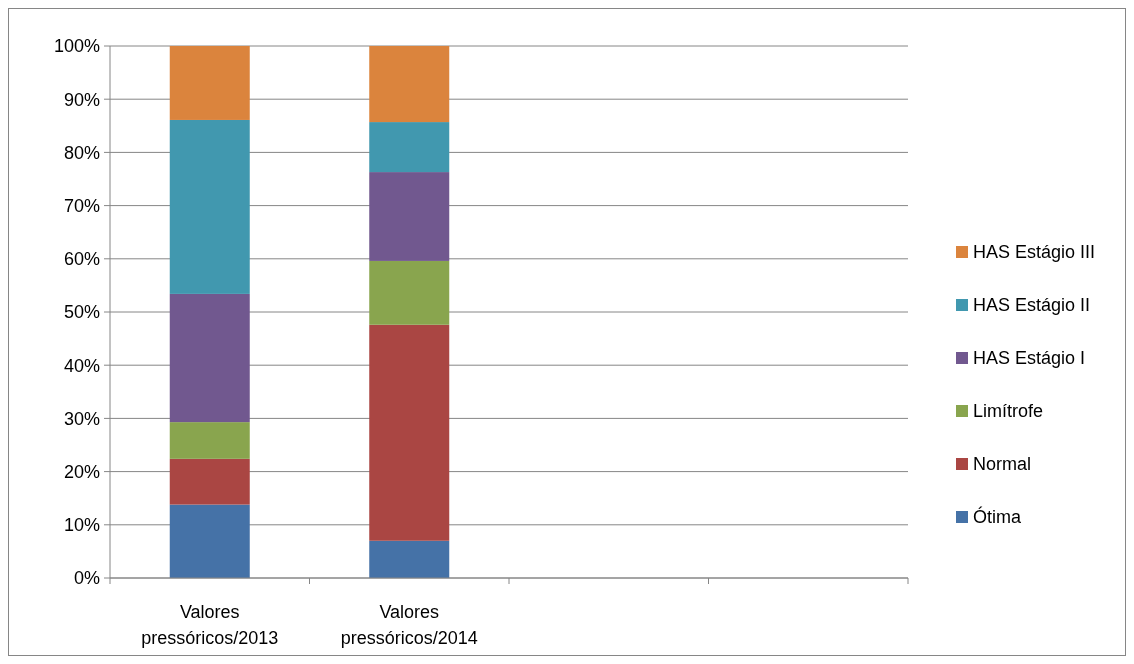 The image size is (1134, 664). Describe the element at coordinates (81, 471) in the screenshot. I see `y-tick-label: 20%` at that location.